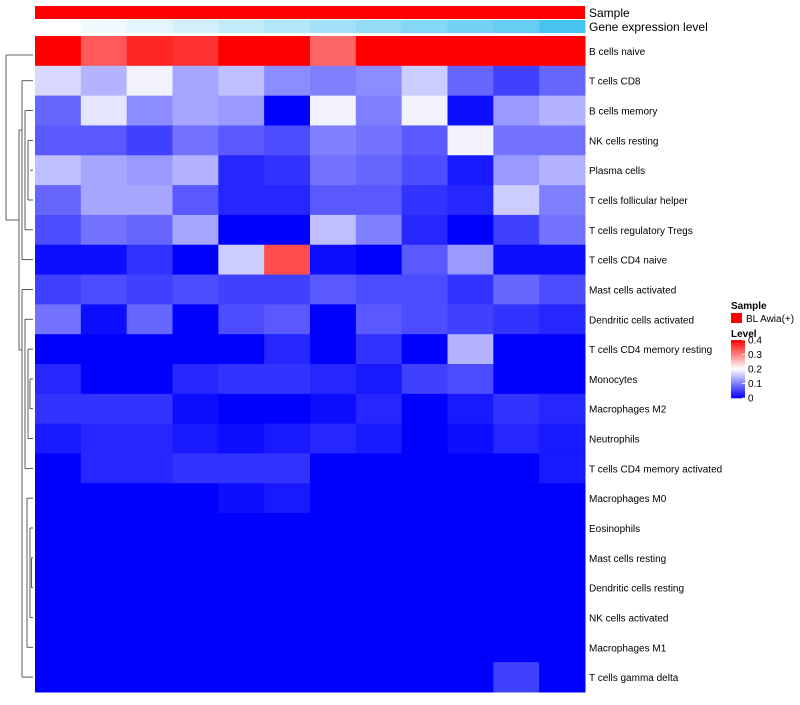 The height and width of the screenshot is (705, 800). Describe the element at coordinates (638, 201) in the screenshot. I see `row-label: T cells follicular helper` at that location.